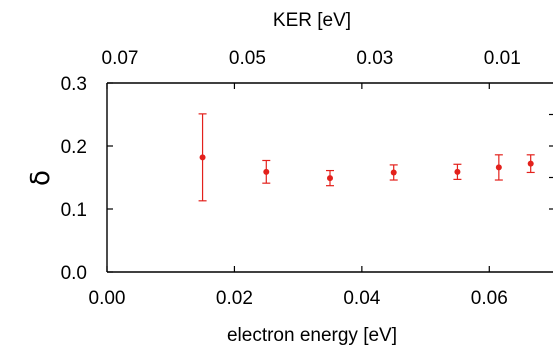 The height and width of the screenshot is (351, 553). Describe the element at coordinates (120, 58) in the screenshot. I see `top-x-tick-label: 0.07` at that location.